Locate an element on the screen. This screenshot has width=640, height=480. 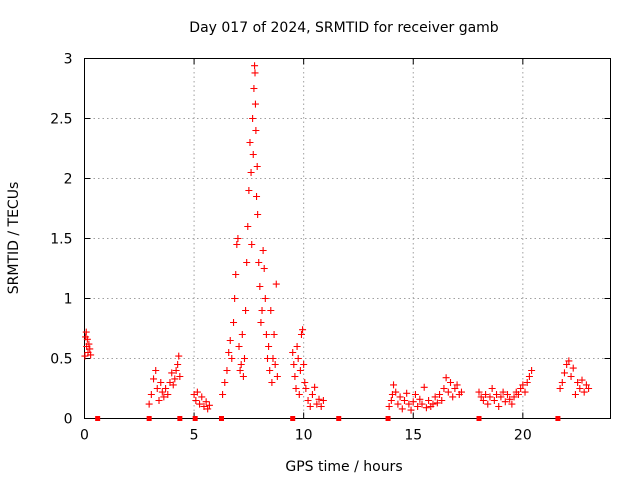
y-tick-labels: 0 0.5 1 1.5 2 2.5 3 is located at coordinates (61, 240).